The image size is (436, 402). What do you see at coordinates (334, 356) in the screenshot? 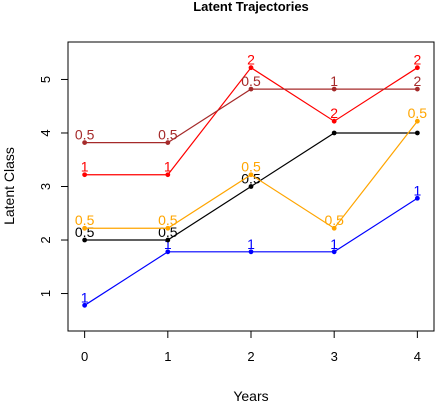
I see `x-tick-label: 3` at bounding box center [334, 356].